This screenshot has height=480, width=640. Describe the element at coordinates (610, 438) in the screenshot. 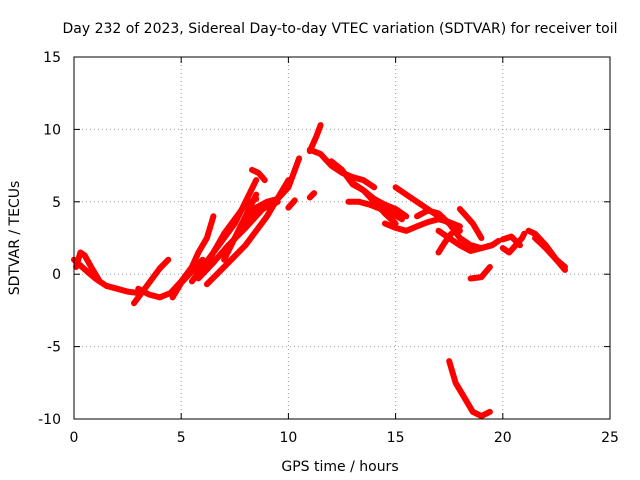

I see `x-tick-label: 25` at that location.